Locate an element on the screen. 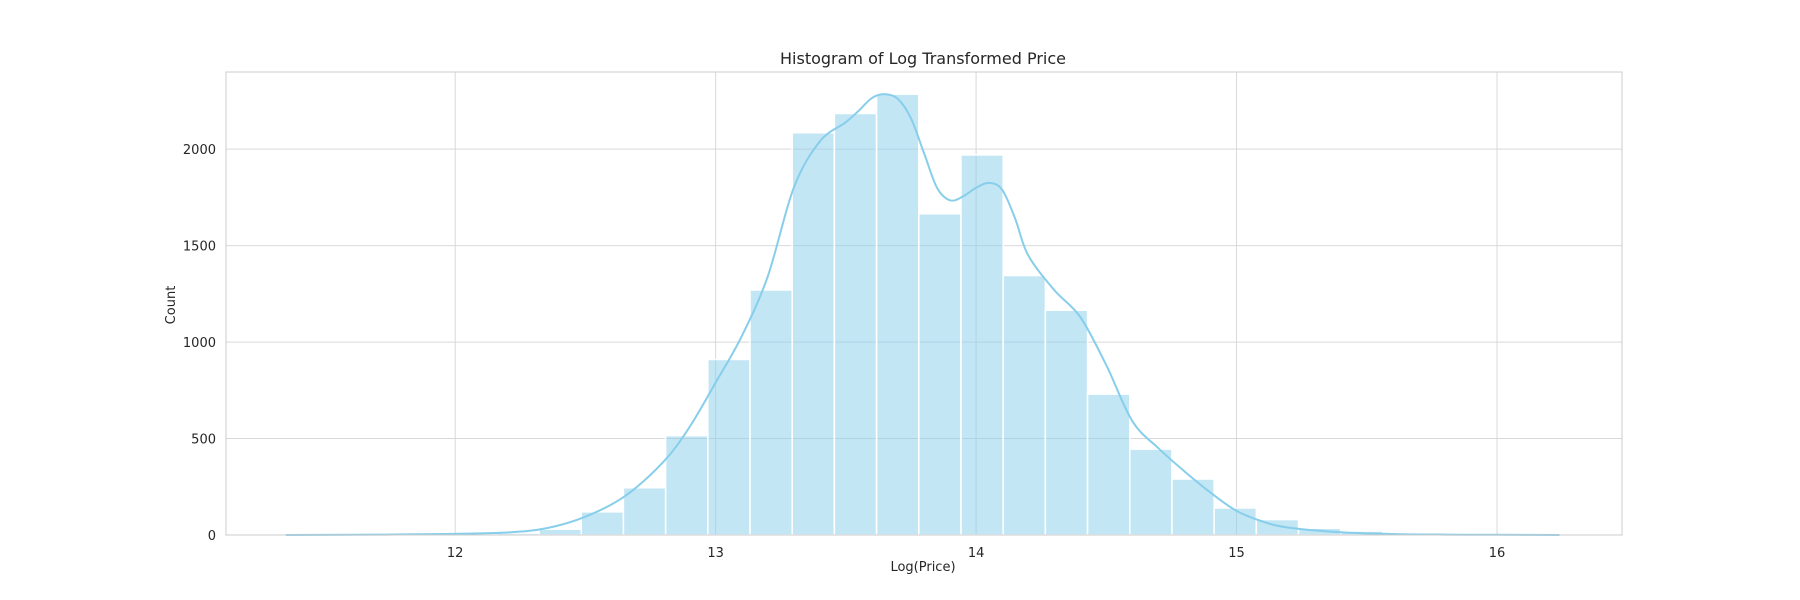  y-tick-label: 1500 is located at coordinates (199, 247).